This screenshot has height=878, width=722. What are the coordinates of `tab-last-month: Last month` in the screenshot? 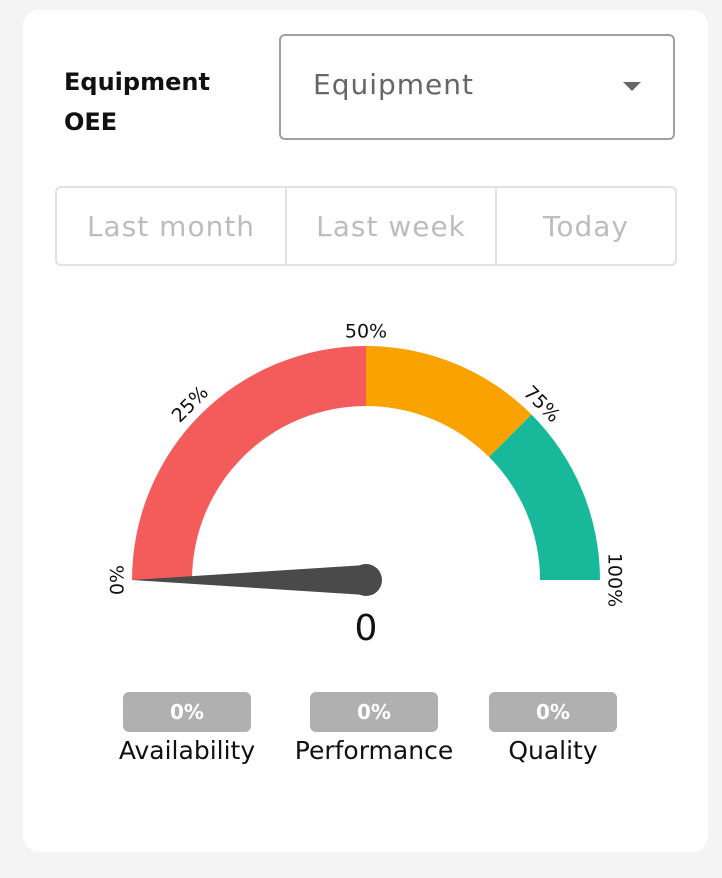 It's located at (172, 226).